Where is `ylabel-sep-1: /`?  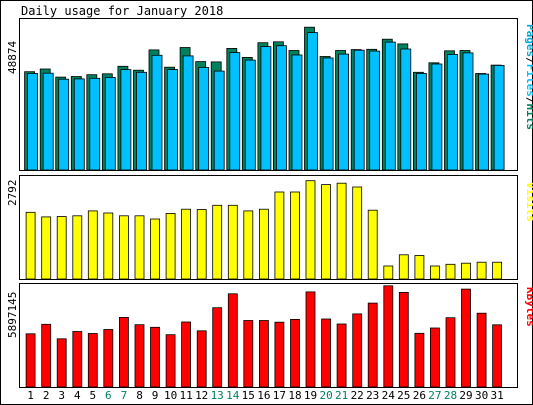
ylabel-sep-1: / is located at coordinates (528, 60).